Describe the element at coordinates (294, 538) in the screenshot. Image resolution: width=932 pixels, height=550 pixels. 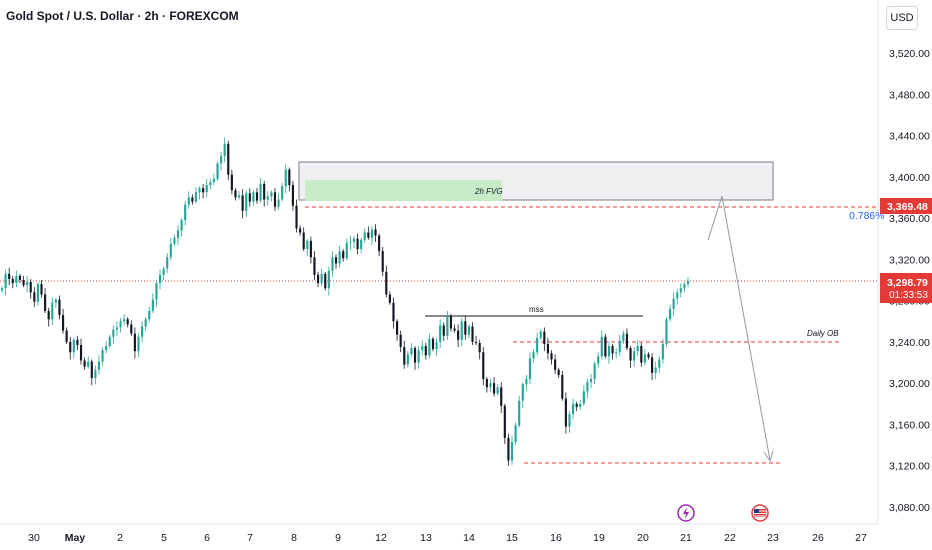
I see `time-tick-label: 8` at that location.